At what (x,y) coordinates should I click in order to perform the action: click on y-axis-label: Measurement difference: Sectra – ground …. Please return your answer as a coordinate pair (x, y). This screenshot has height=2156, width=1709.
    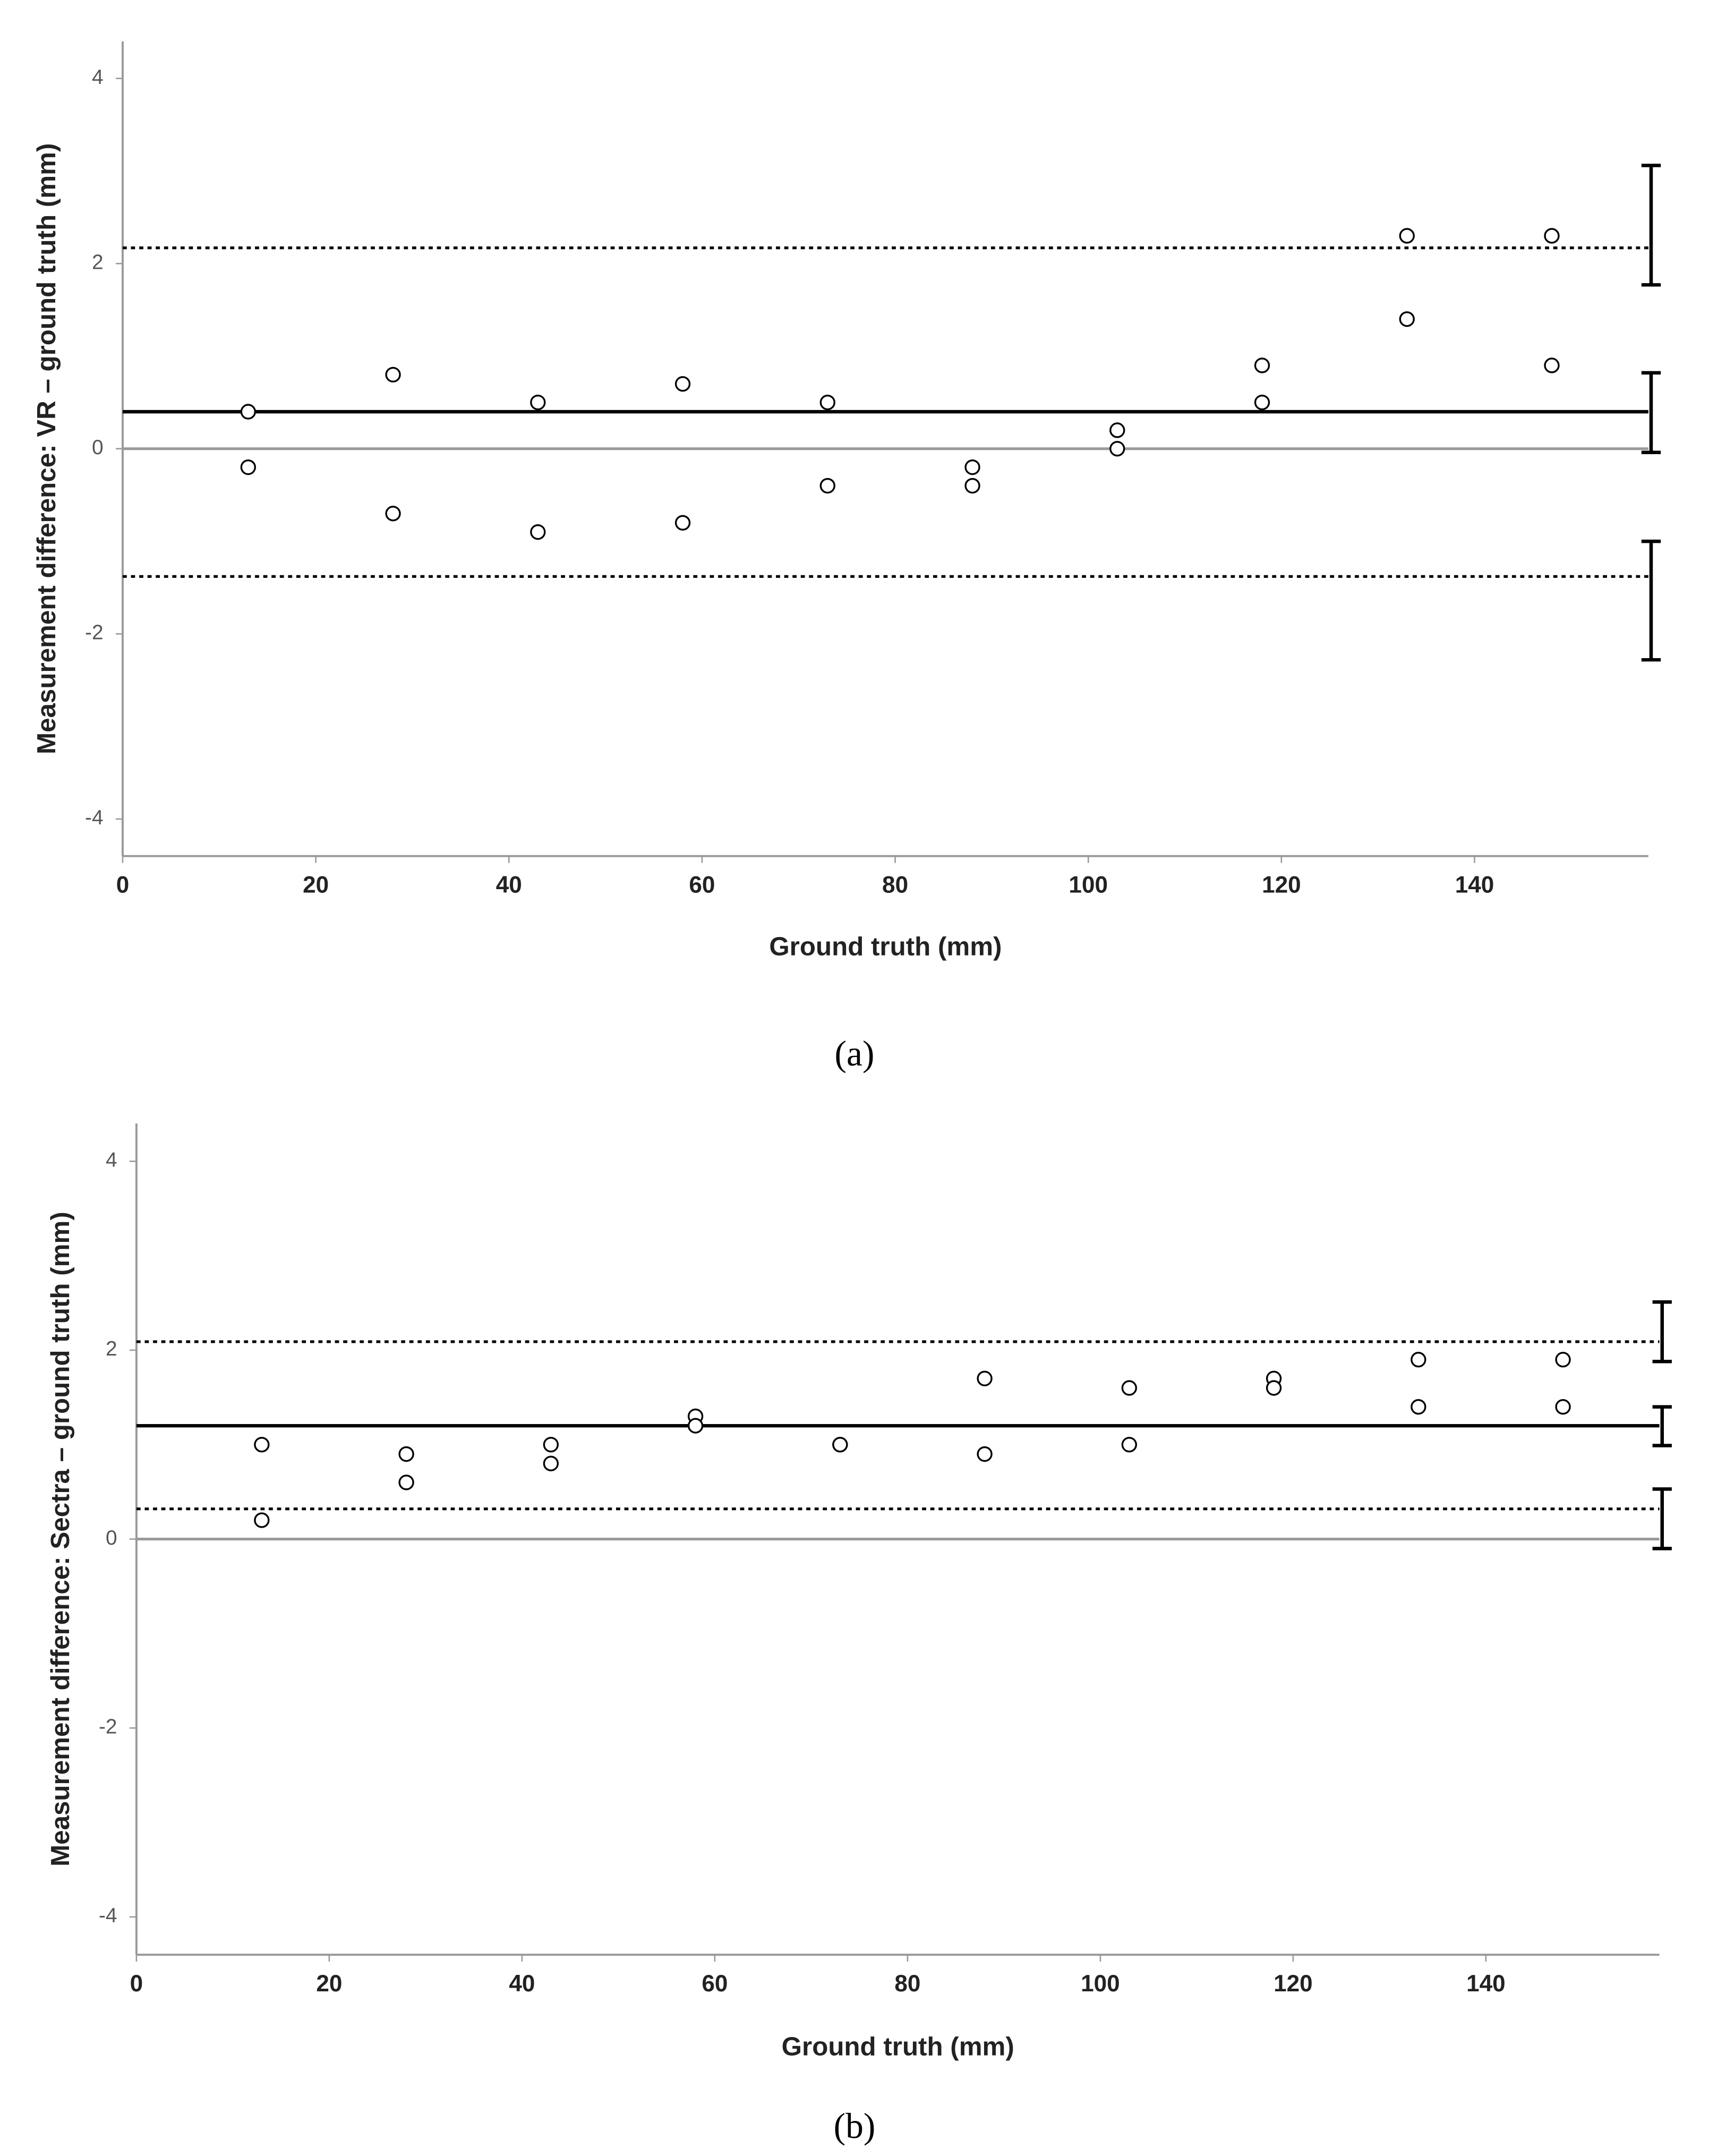
    Looking at the image, I should click on (61, 1539).